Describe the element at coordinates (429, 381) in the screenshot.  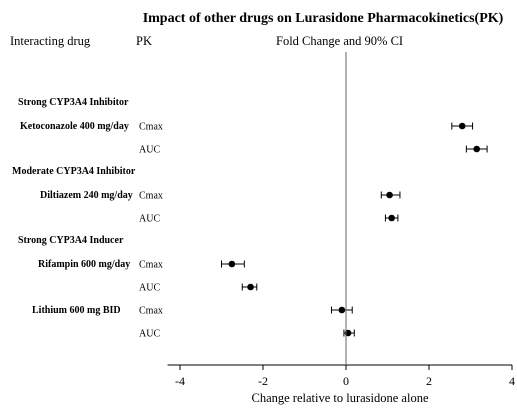
I see `x-tick-label: 2` at that location.